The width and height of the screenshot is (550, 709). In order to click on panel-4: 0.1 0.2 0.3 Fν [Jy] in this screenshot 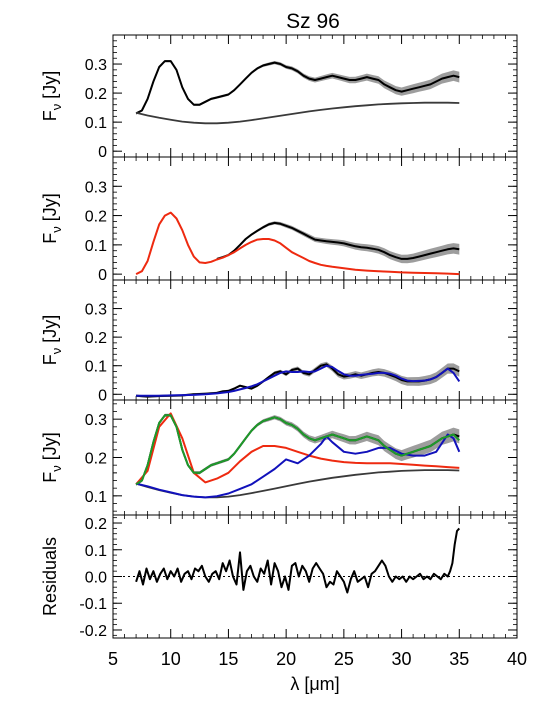, I will do `click(279, 457)`.